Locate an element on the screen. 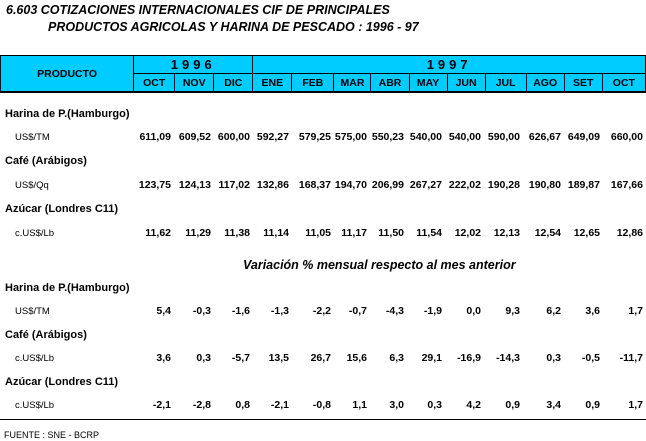  value-cell: 132,86 is located at coordinates (272, 185).